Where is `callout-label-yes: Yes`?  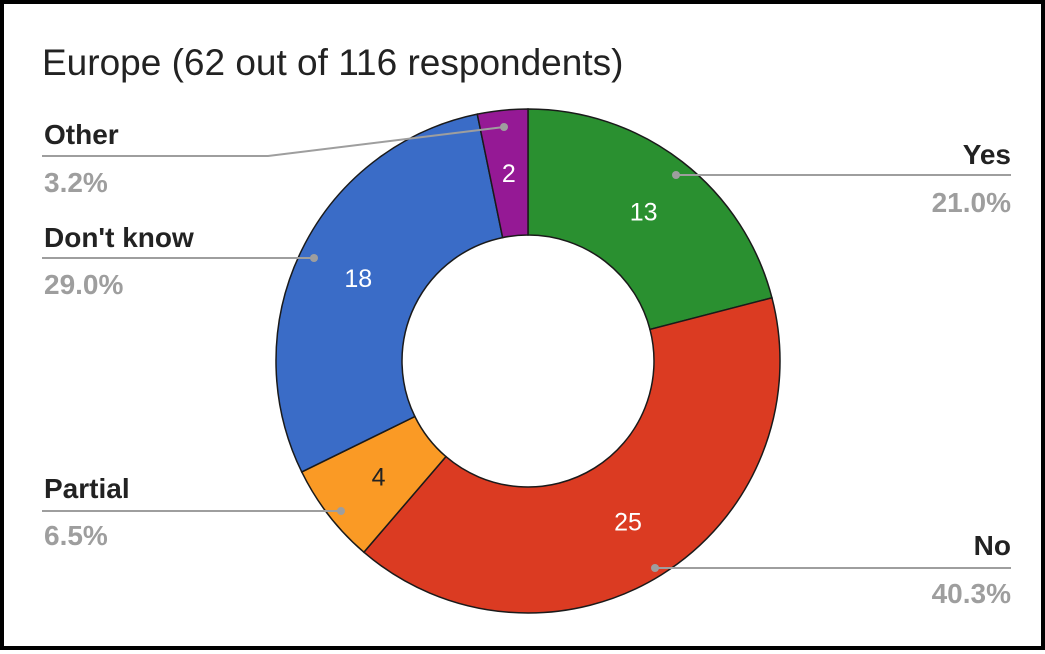
callout-label-yes: Yes is located at coordinates (987, 154).